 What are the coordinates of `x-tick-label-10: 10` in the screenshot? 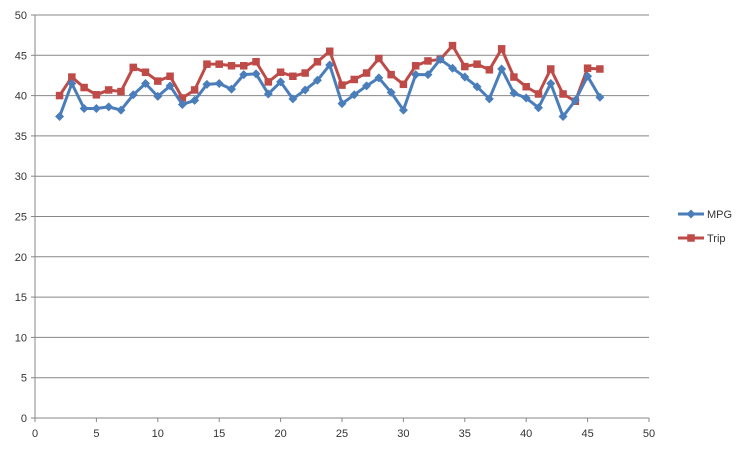 It's located at (158, 434).